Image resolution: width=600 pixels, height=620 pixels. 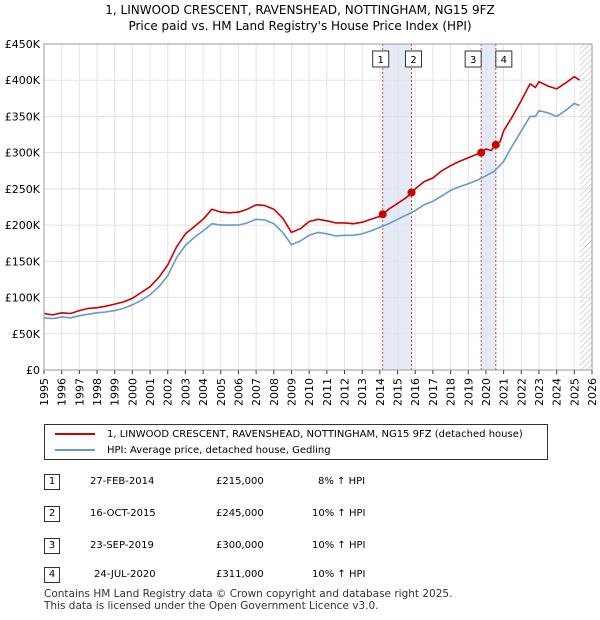 What do you see at coordinates (398, 392) in the screenshot?
I see `x-tick-label: 2015` at bounding box center [398, 392].